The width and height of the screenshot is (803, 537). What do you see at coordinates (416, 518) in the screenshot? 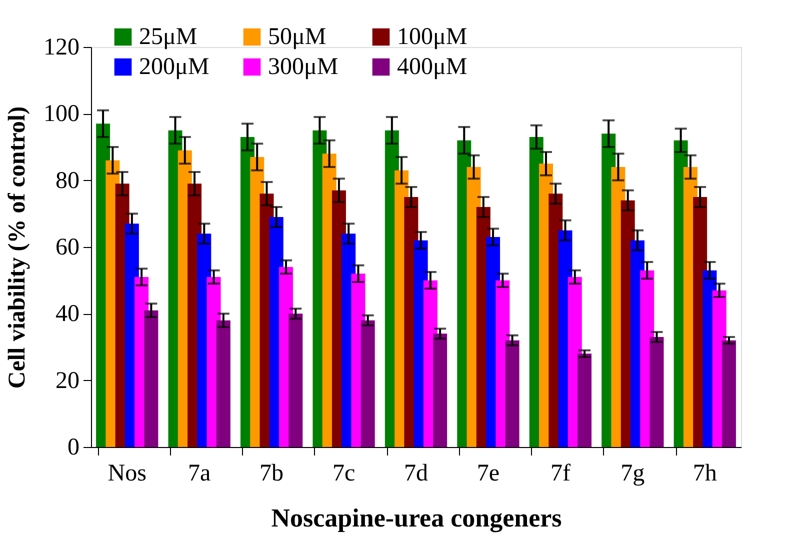
I see `x-axis-title: Noscapine-urea congeners` at bounding box center [416, 518].